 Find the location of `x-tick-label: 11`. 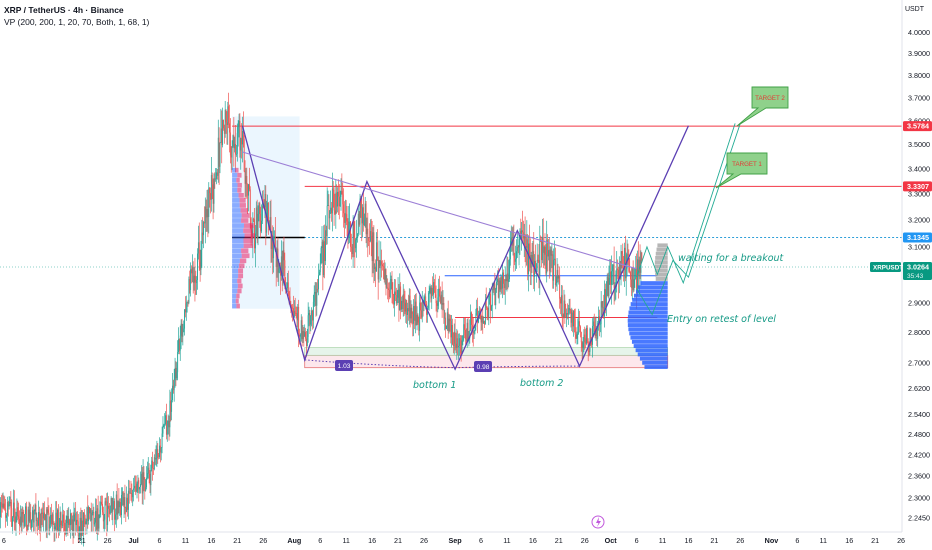

x-tick-label: 11 is located at coordinates (185, 540).